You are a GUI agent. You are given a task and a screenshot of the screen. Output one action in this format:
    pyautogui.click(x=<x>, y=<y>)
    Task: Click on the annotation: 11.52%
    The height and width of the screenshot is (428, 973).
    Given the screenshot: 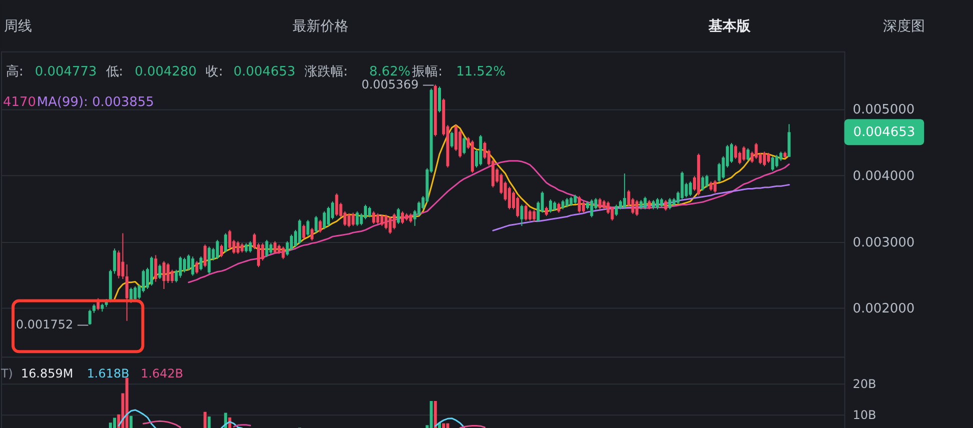 What is the action you would take?
    pyautogui.click(x=481, y=72)
    